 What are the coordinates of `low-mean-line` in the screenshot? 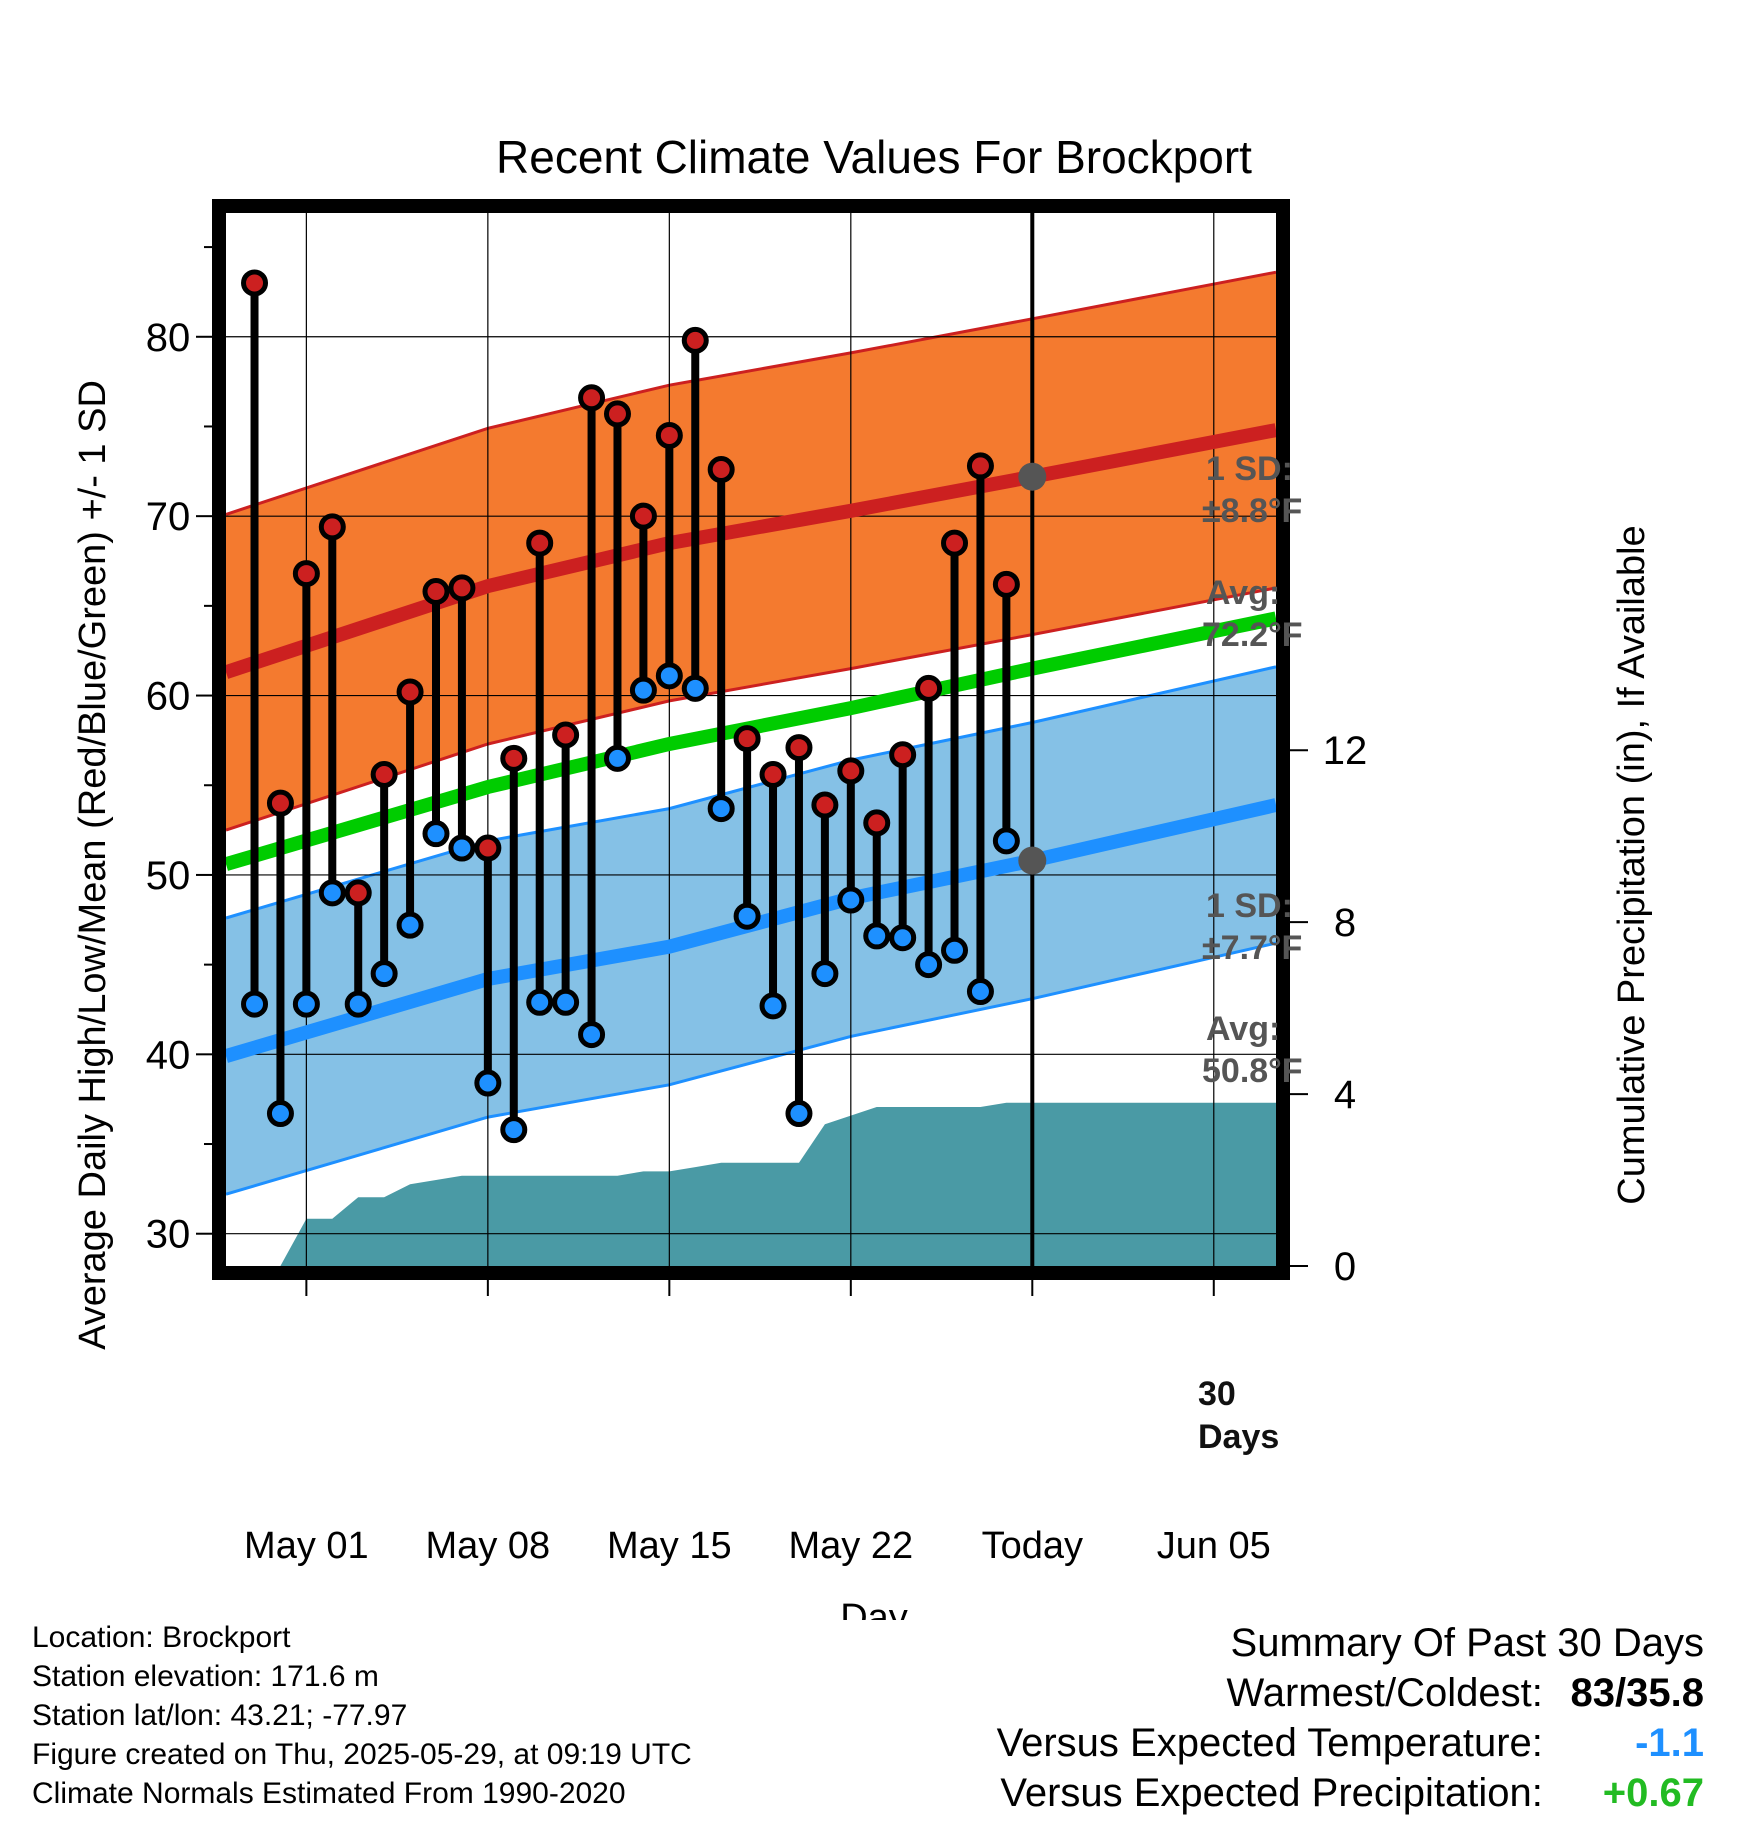 It's located at (751, 930).